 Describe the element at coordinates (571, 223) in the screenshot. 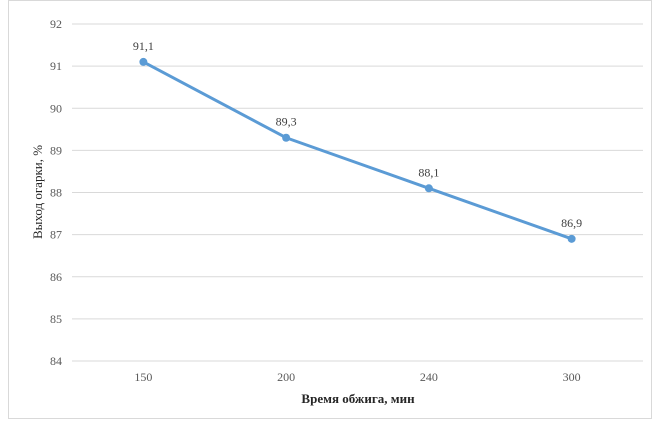

I see `data-label-300: 86,9` at that location.